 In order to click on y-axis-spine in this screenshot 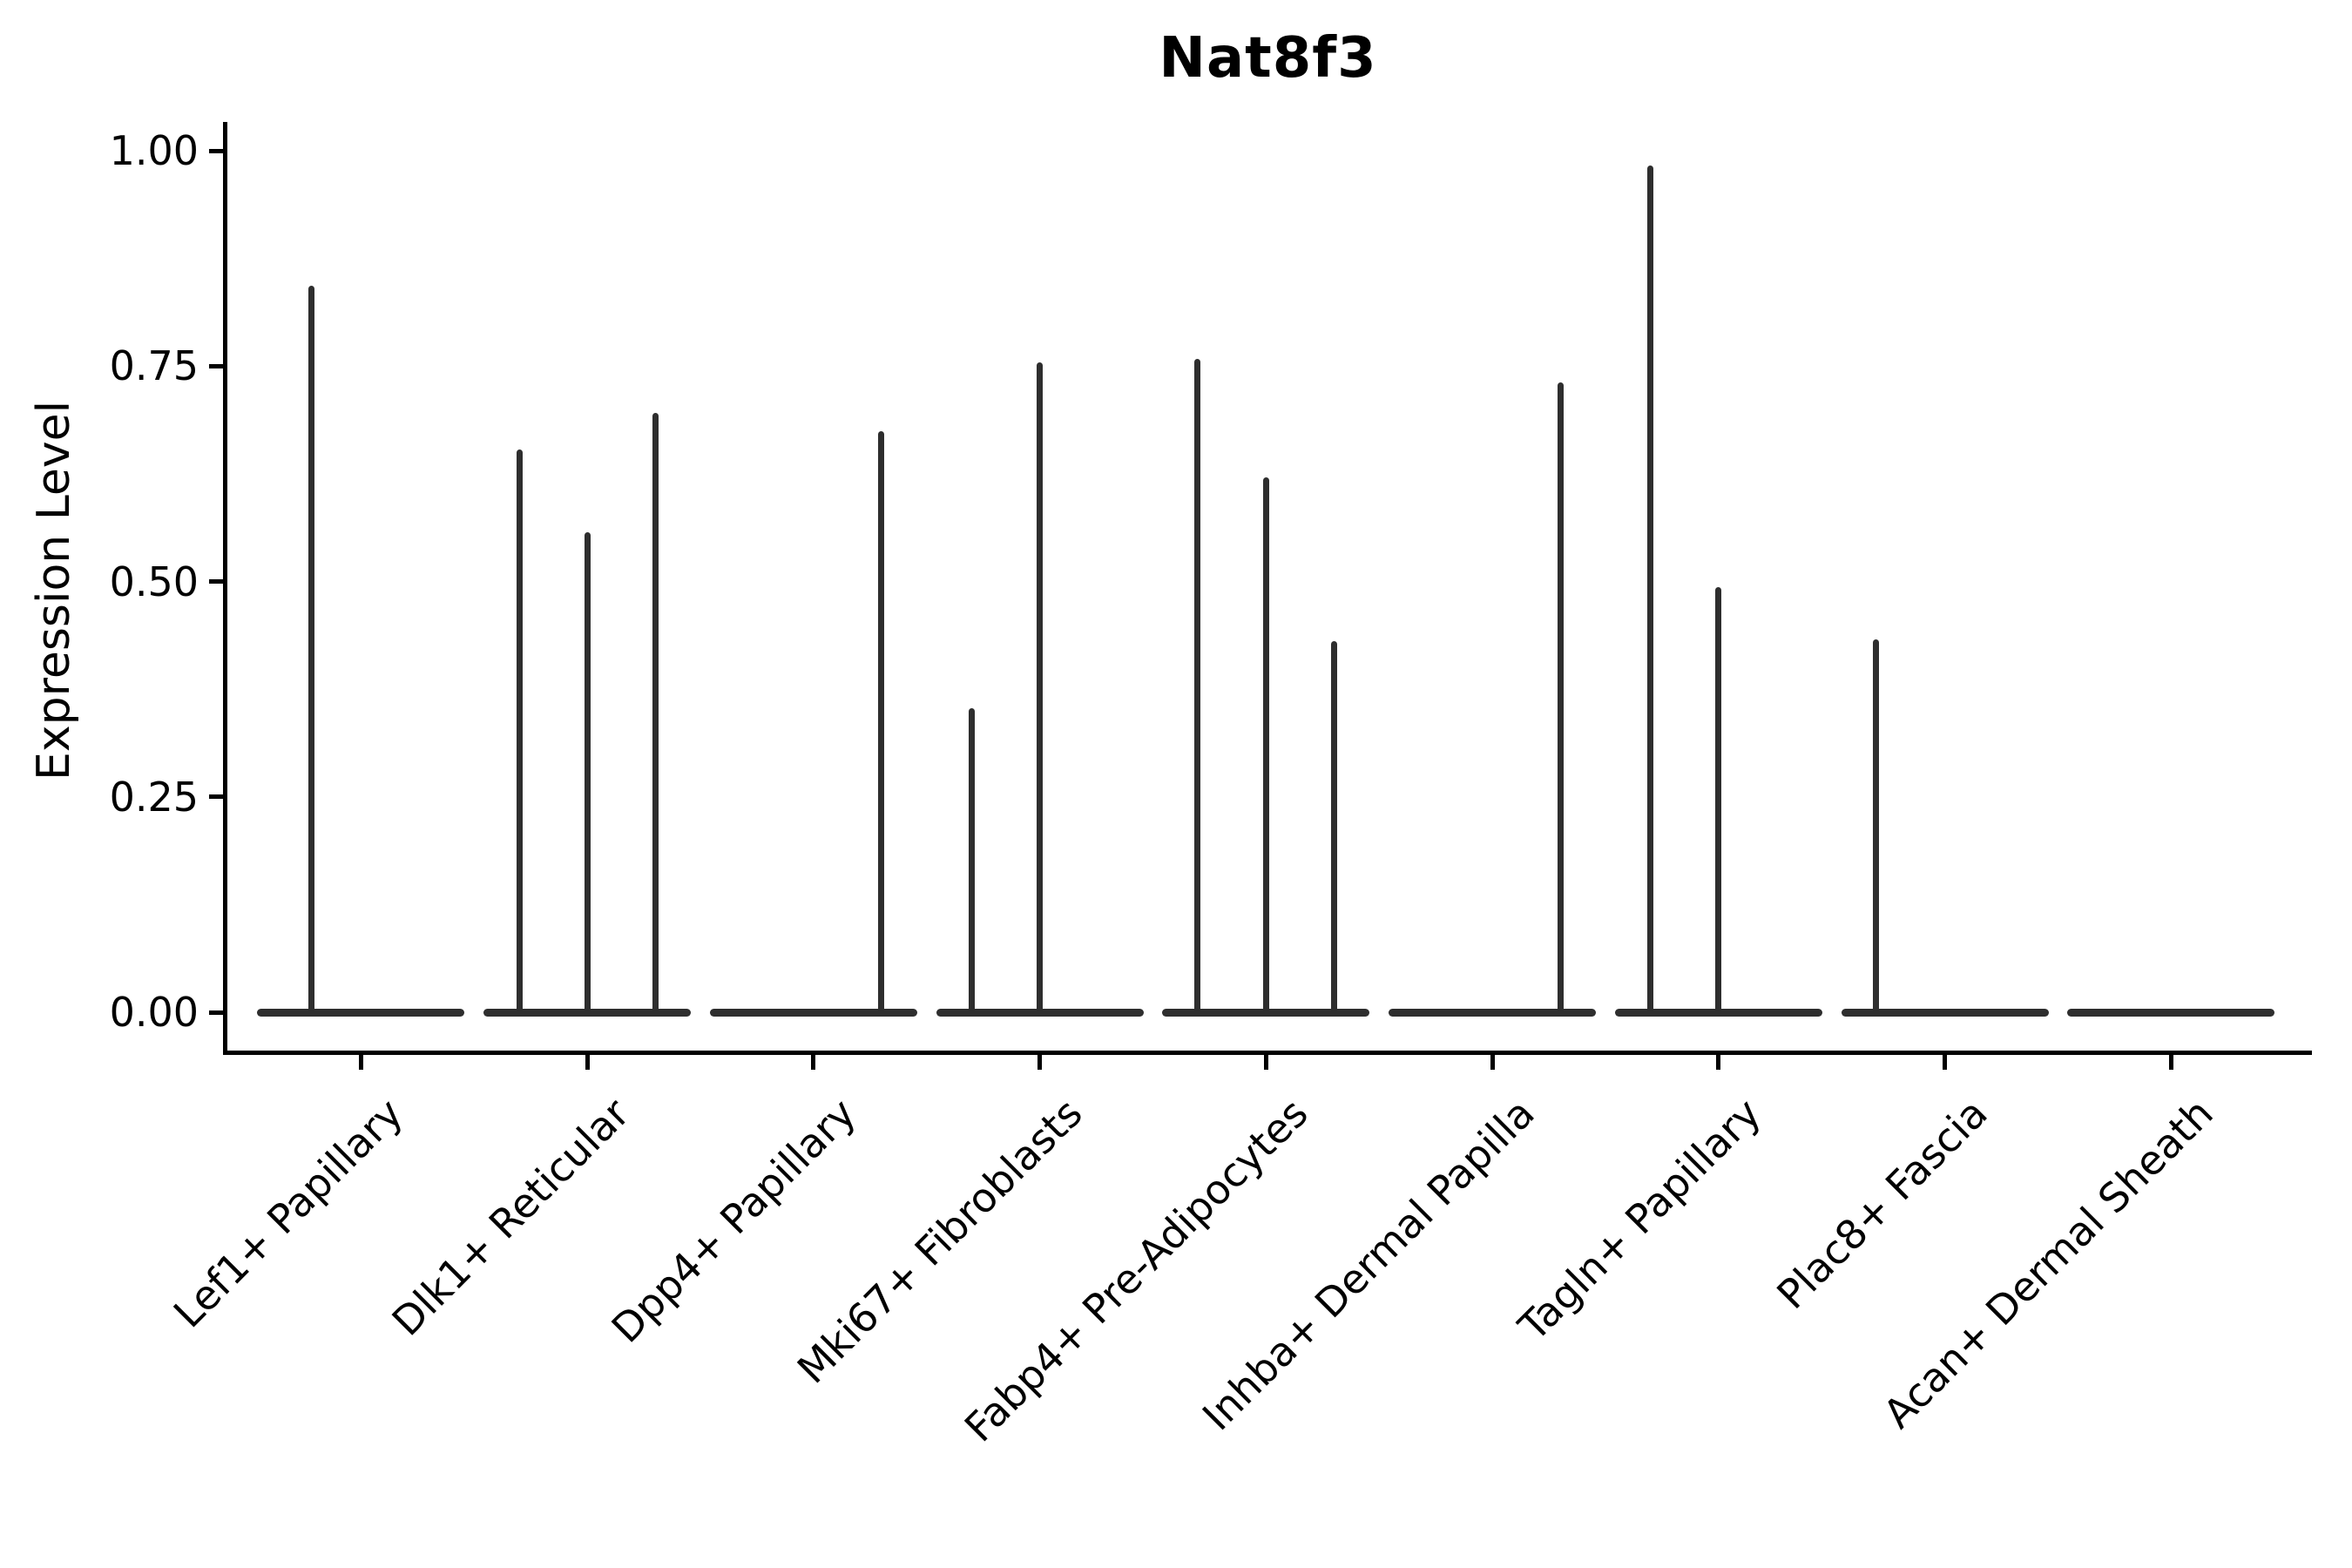, I will do `click(225, 588)`.